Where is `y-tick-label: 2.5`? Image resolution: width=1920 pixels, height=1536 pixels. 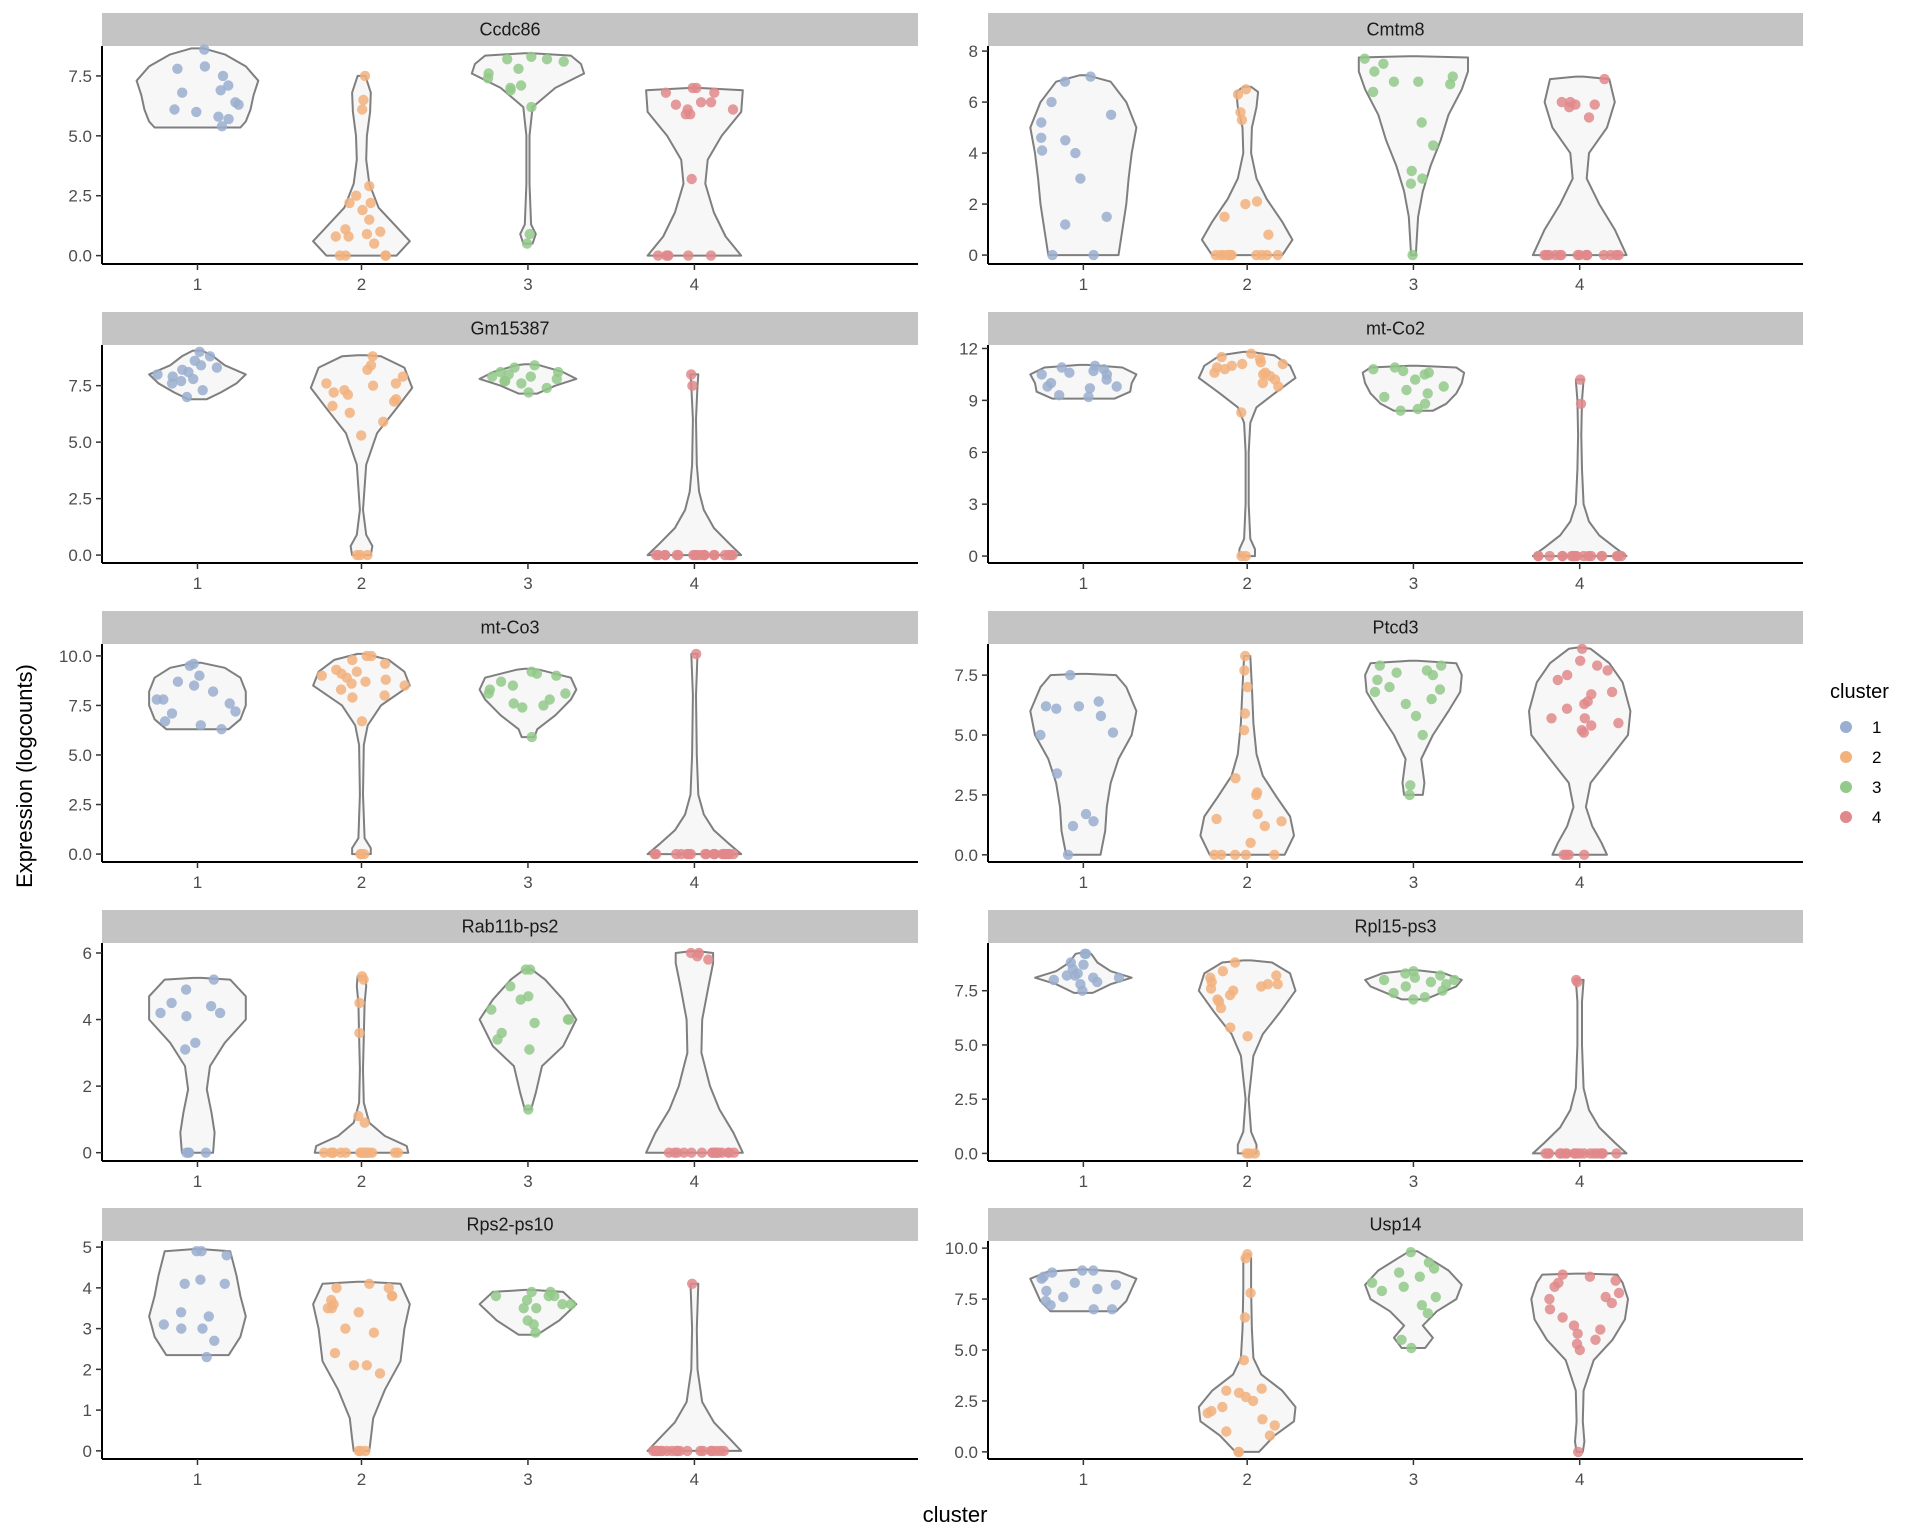 y-tick-label: 2.5 is located at coordinates (80, 196).